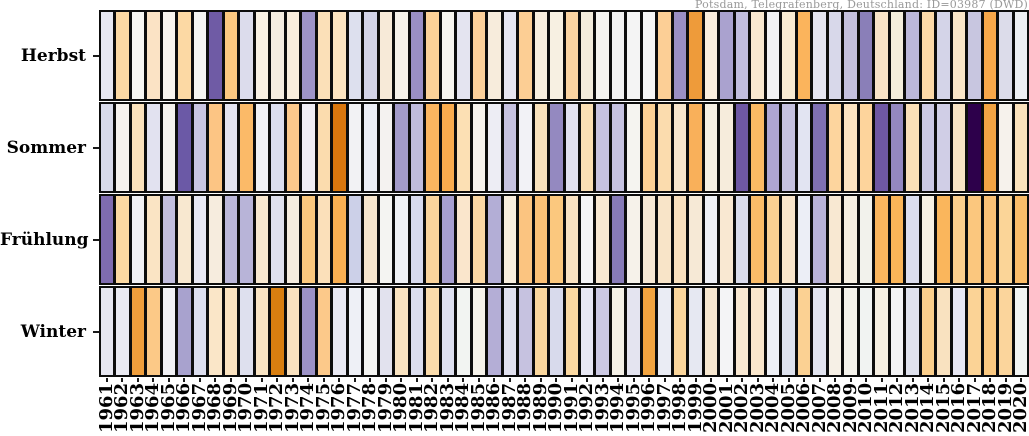 This screenshot has width=1029, height=436. I want to click on y-axis-tick, so click(96, 56).